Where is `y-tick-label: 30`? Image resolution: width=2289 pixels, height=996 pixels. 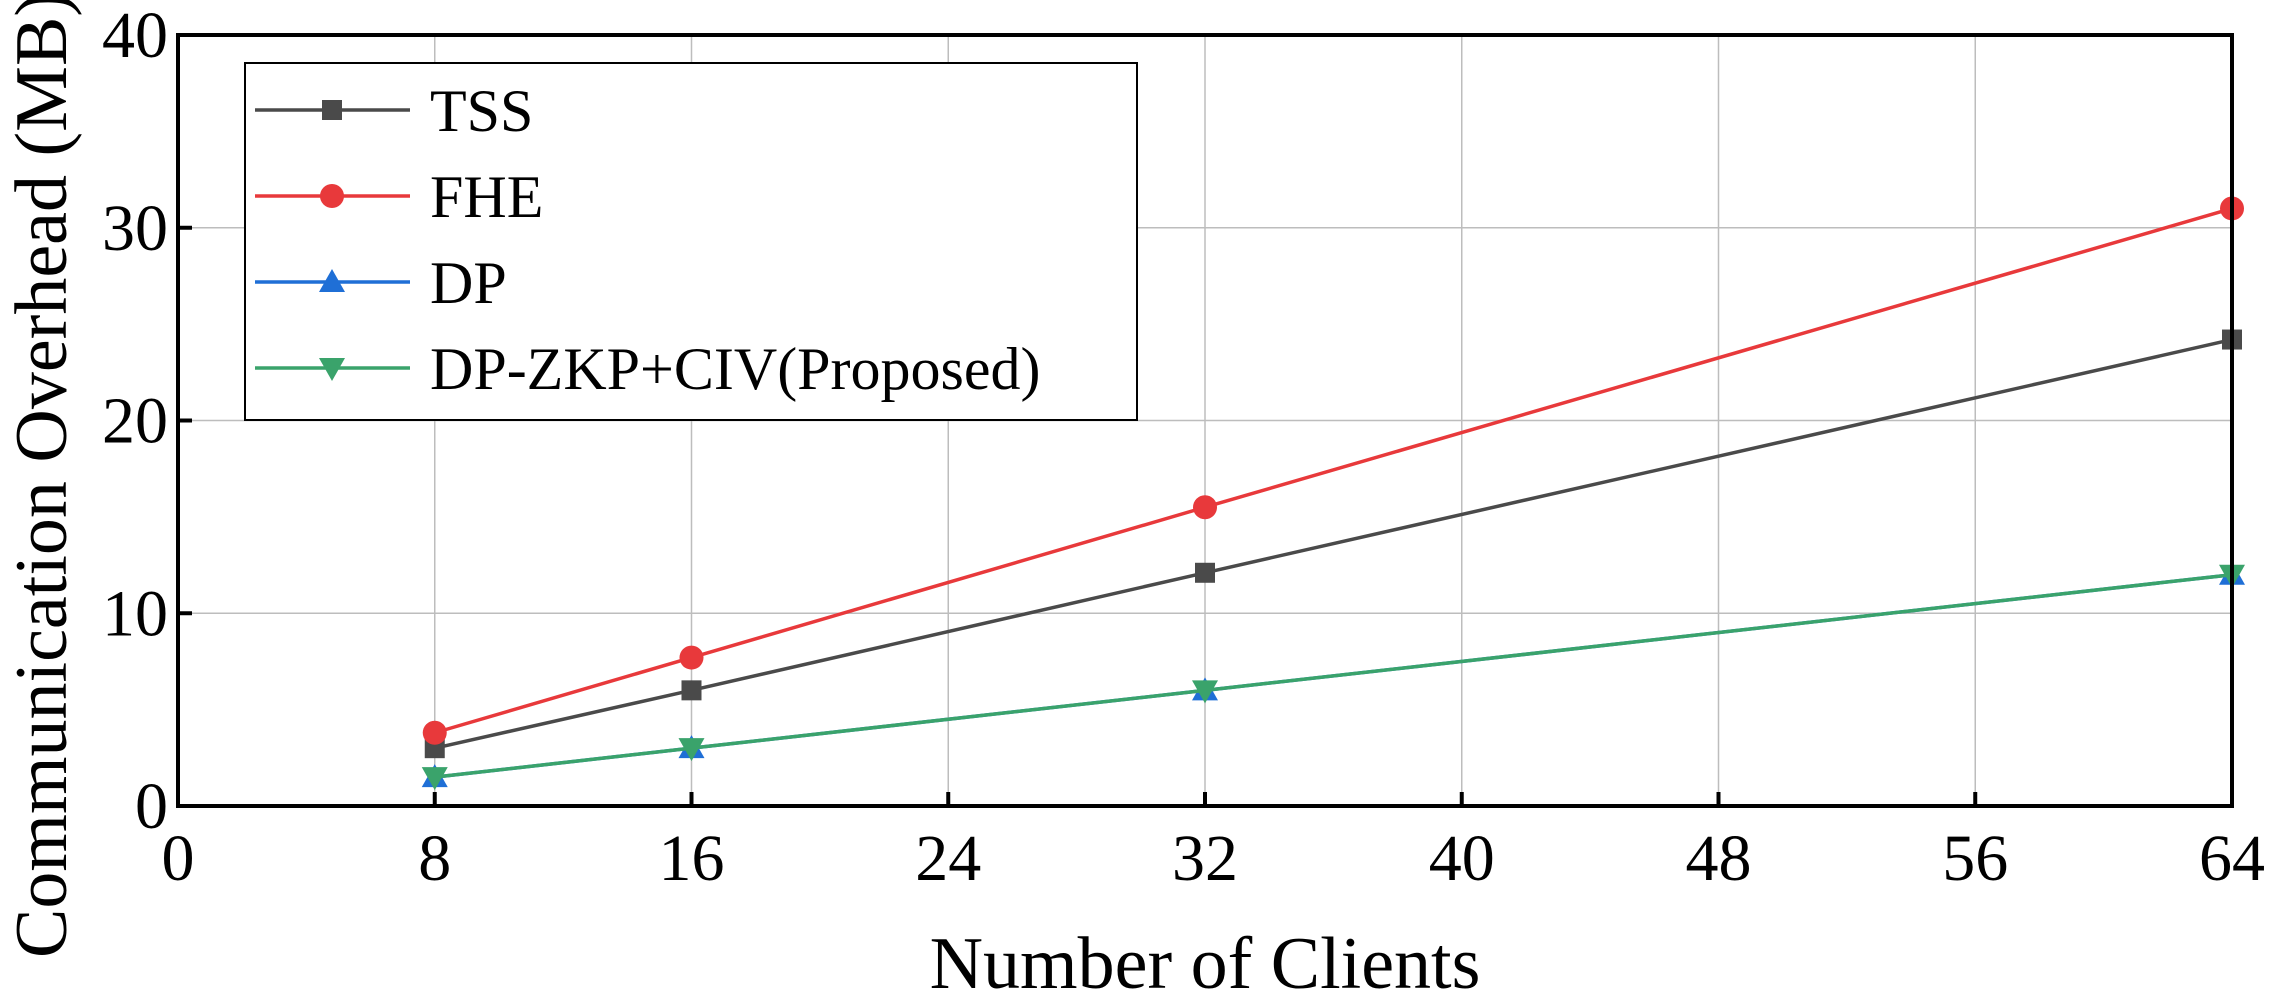 y-tick-label: 30 is located at coordinates (135, 228).